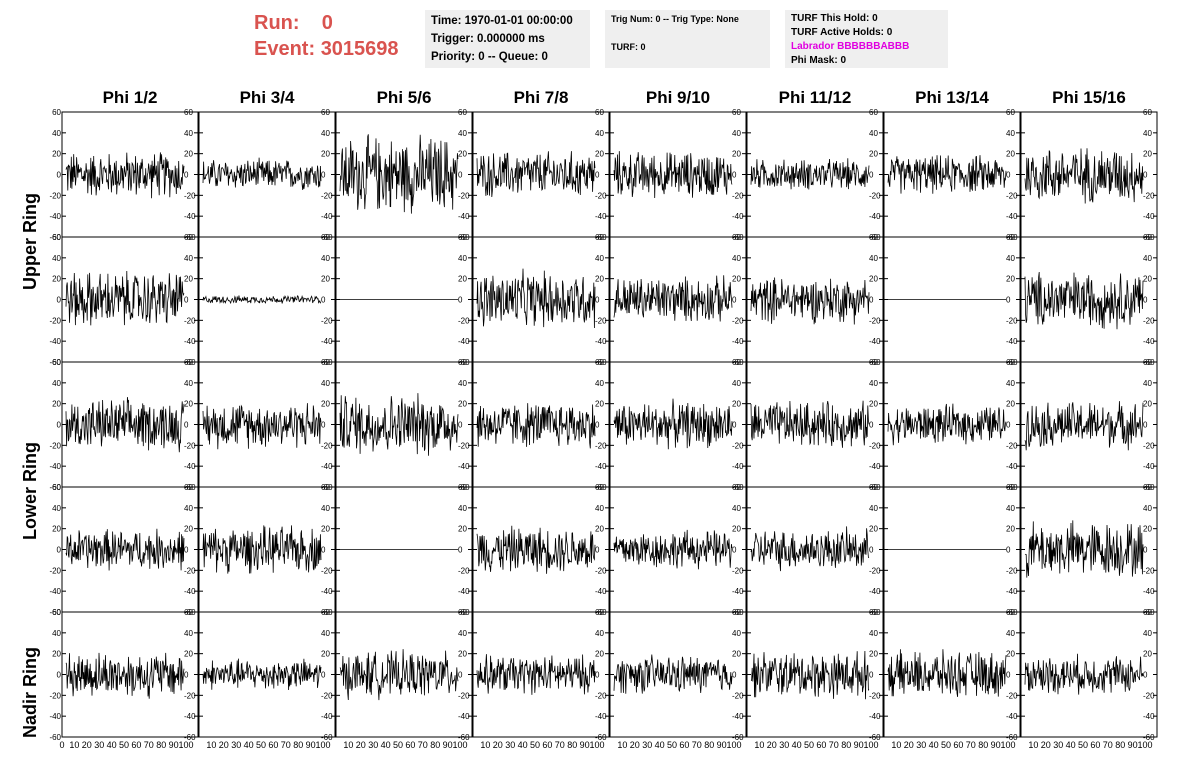 Image resolution: width=1196 pixels, height=772 pixels. Describe the element at coordinates (267, 97) in the screenshot. I see `phi-header-2: Phi 3/4` at that location.